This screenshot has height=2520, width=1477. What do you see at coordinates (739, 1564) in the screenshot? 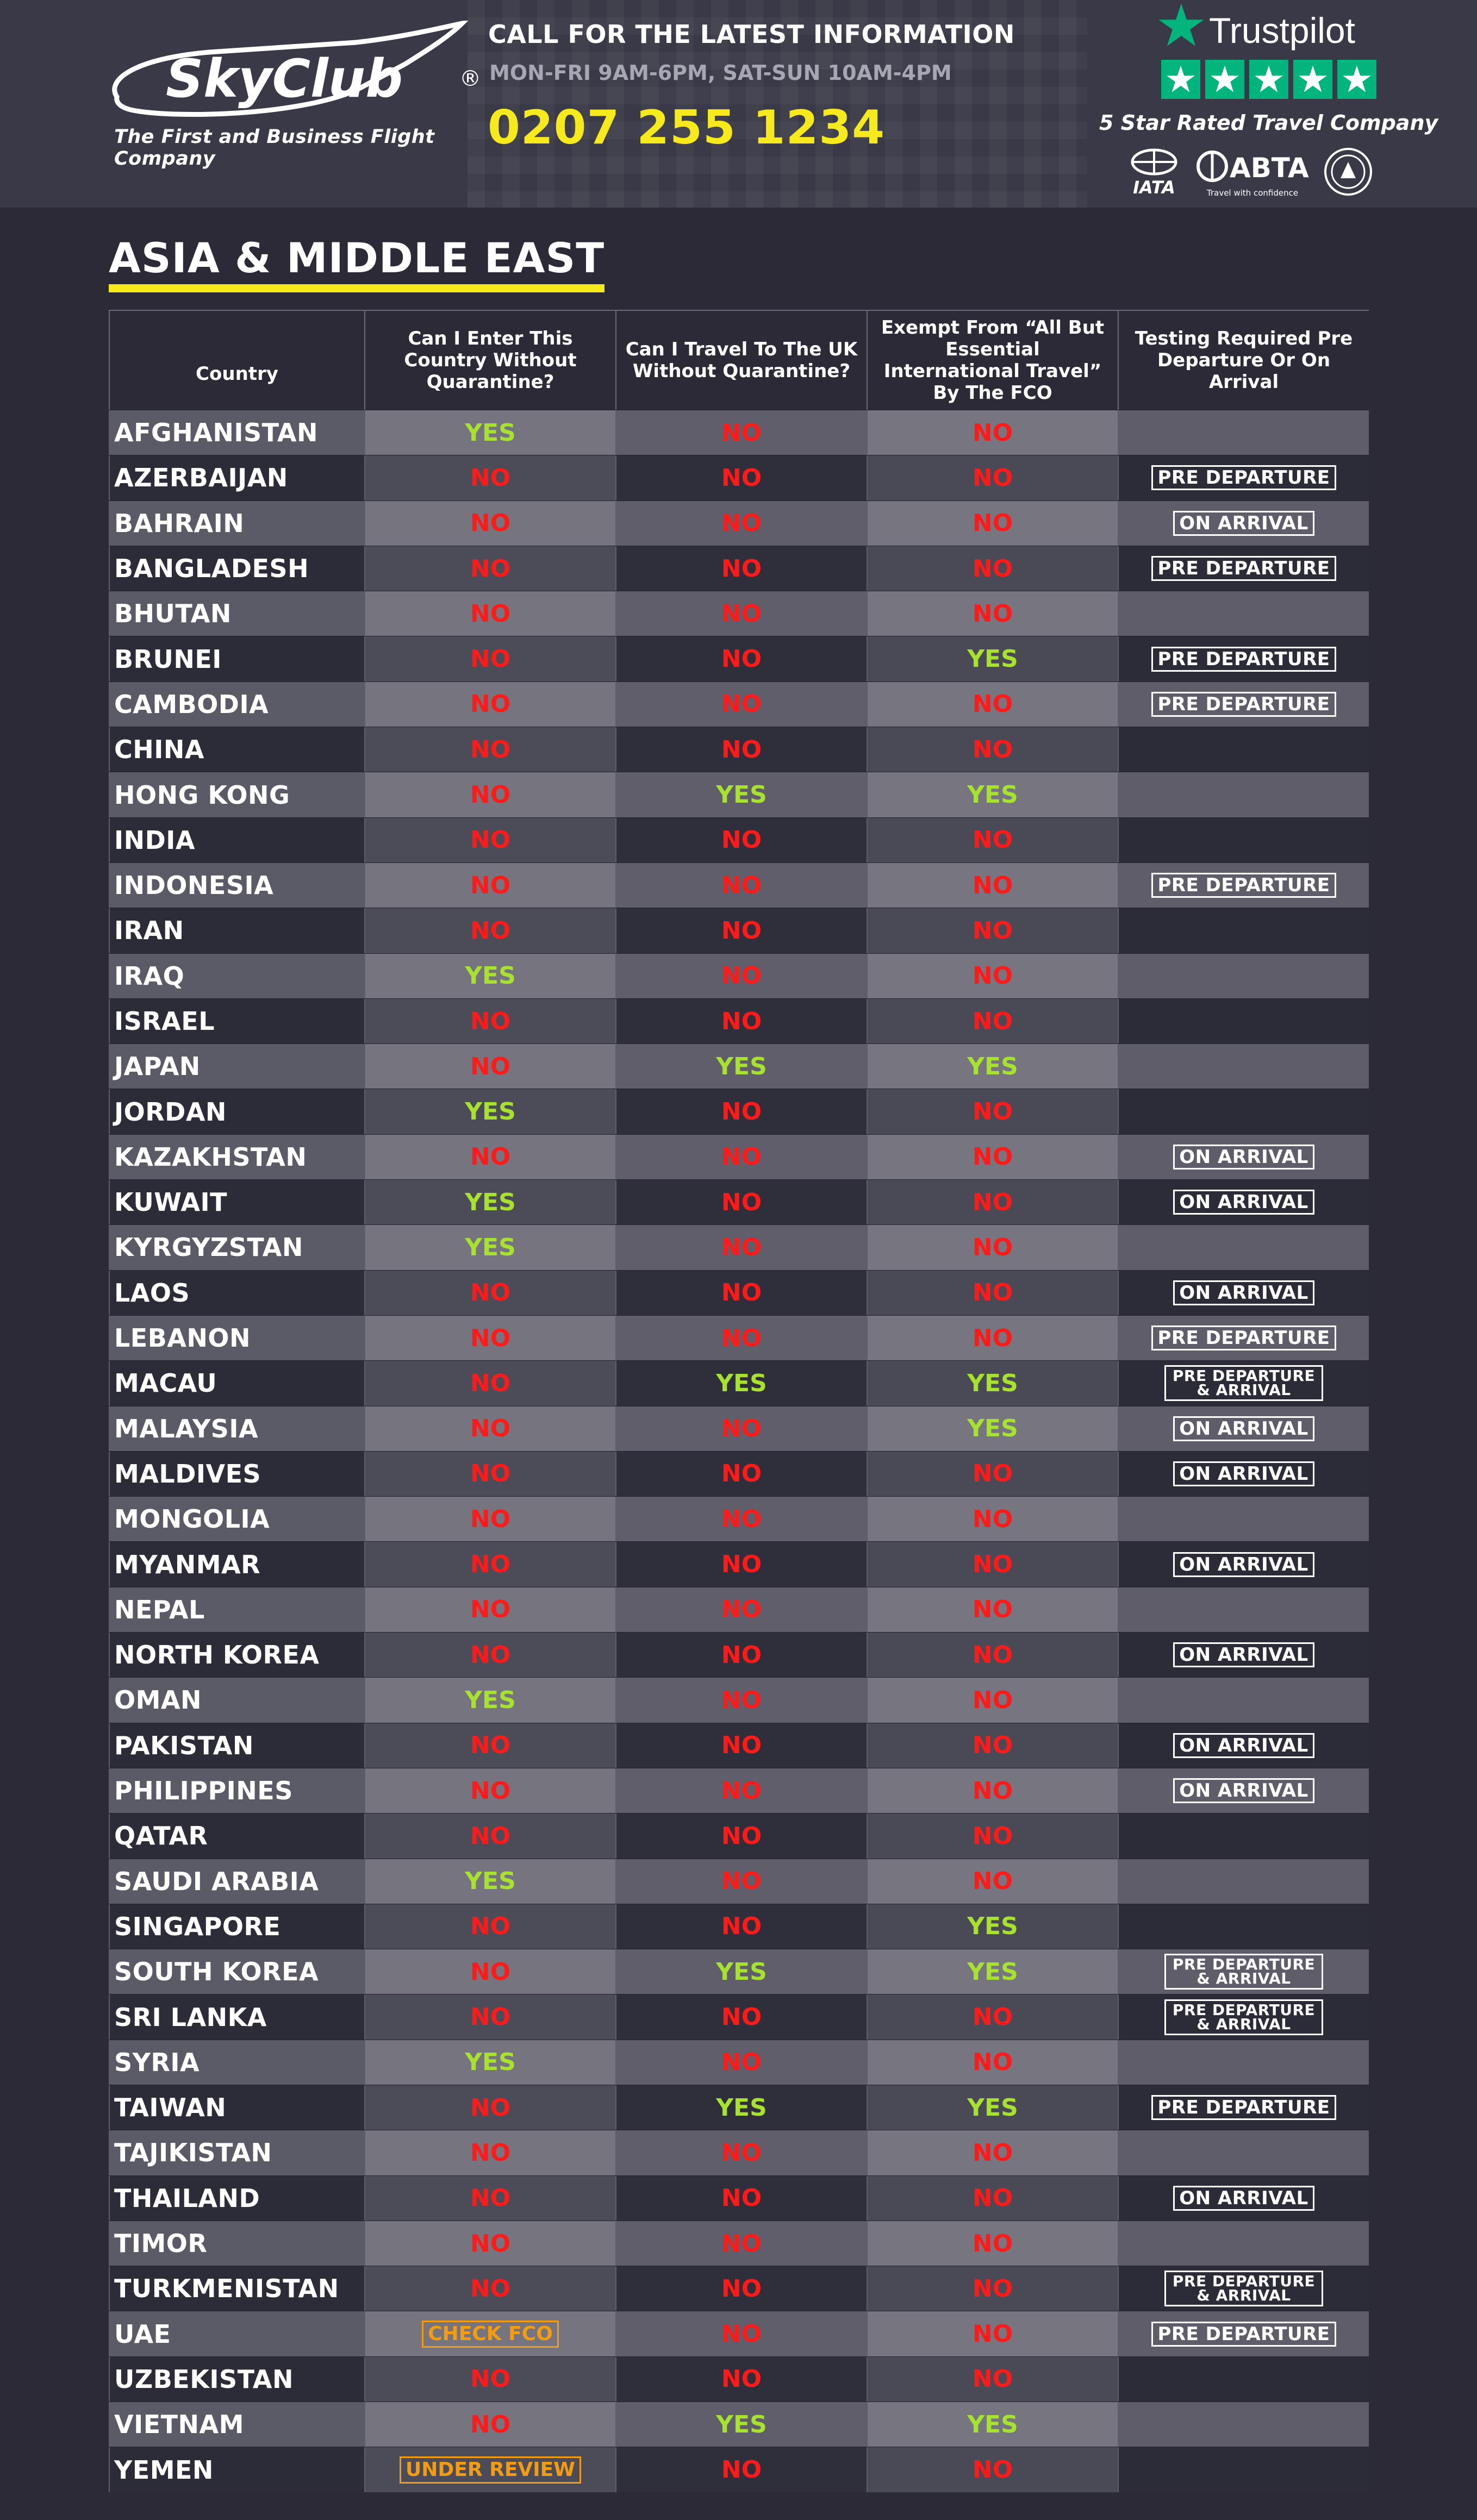
I see `table-row: MYANMAR NO NO NO ON ARRIVAL` at bounding box center [739, 1564].